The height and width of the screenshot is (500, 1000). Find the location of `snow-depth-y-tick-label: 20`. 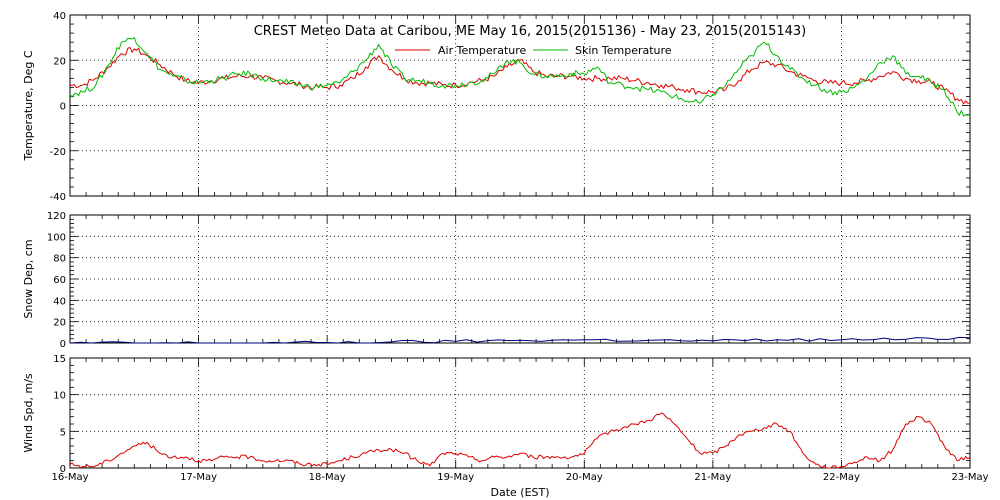

snow-depth-y-tick-label: 20 is located at coordinates (59, 323).